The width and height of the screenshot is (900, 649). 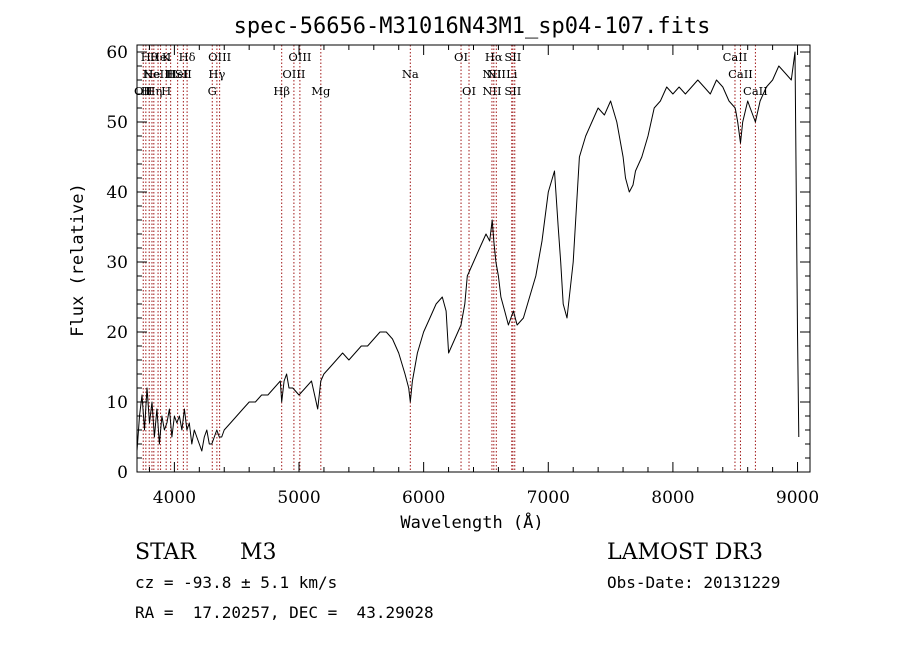 What do you see at coordinates (321, 91) in the screenshot?
I see `reference-line-label: Mg` at bounding box center [321, 91].